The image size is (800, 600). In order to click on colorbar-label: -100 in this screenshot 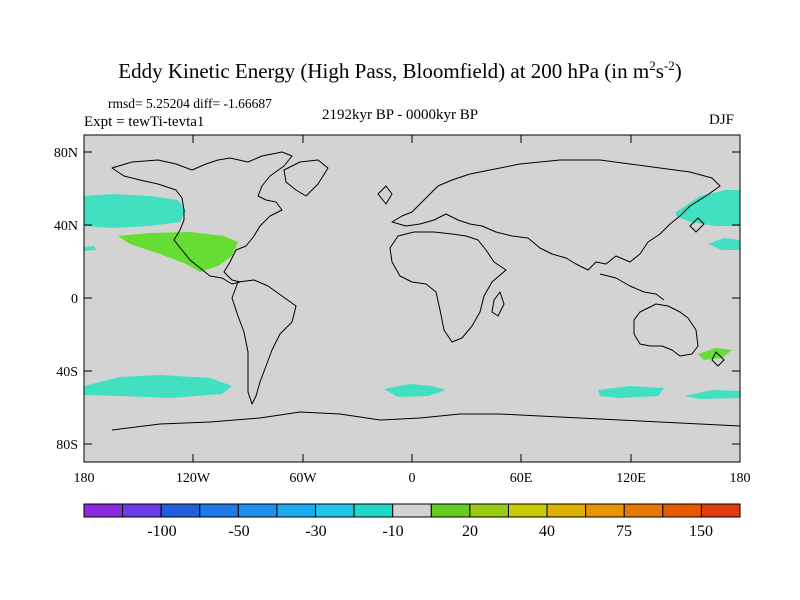, I will do `click(161, 531)`.